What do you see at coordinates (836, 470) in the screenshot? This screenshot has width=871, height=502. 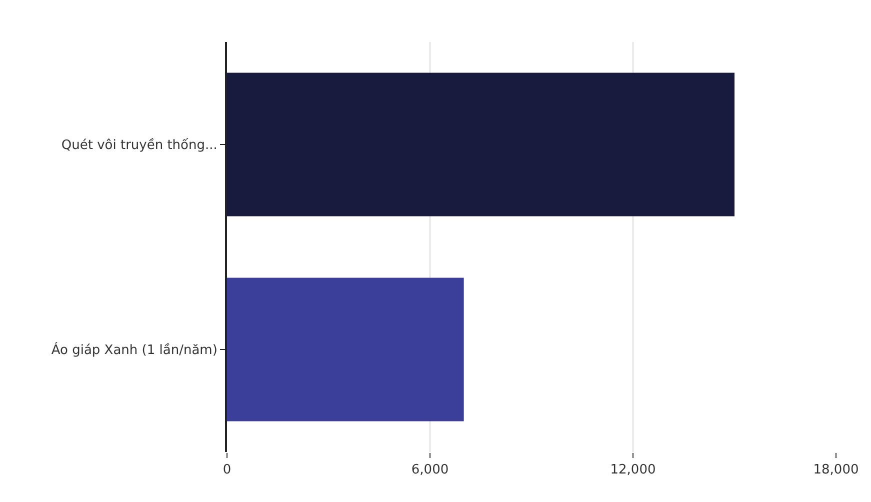 I see `x-tick-label: 18,000` at bounding box center [836, 470].